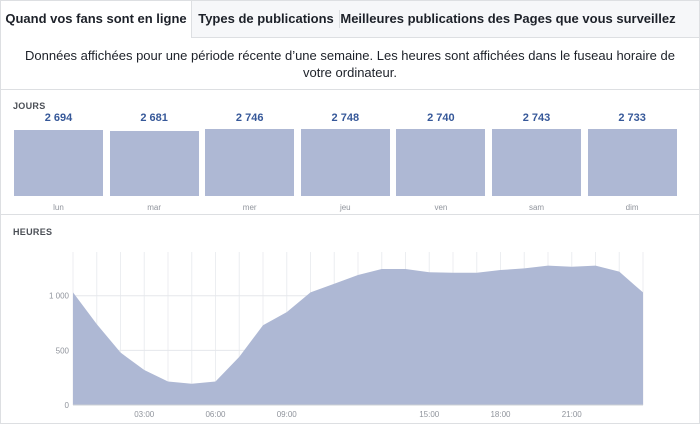  I want to click on day-name-label: mer, so click(249, 207).